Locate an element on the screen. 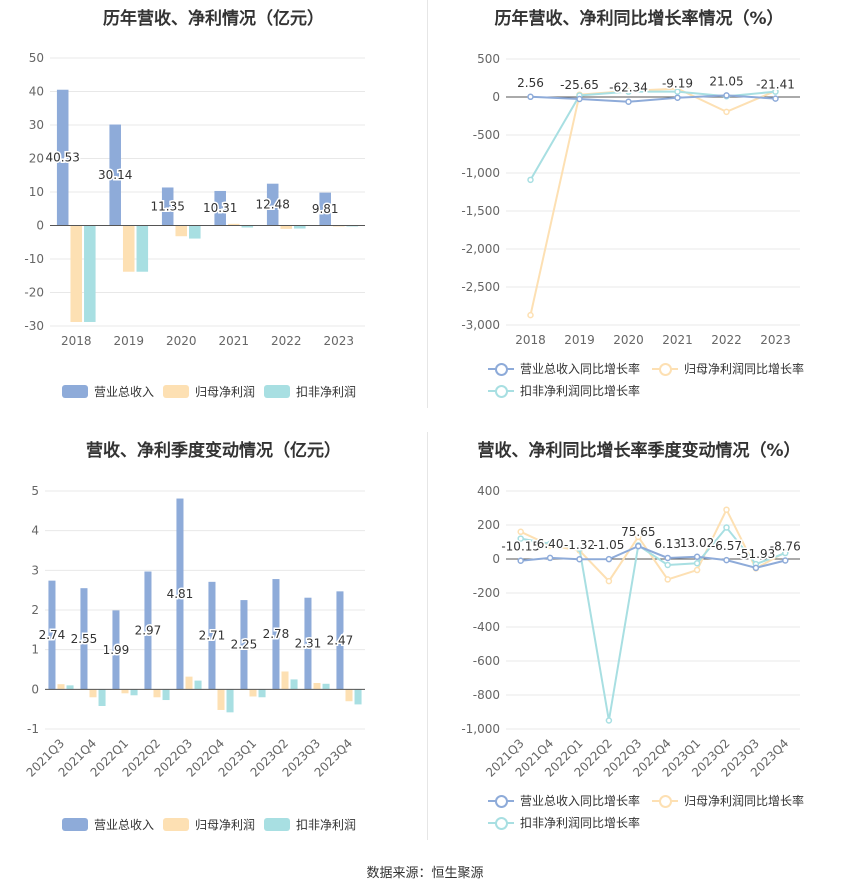 This screenshot has width=850, height=891. data-label: 2.31 is located at coordinates (308, 644).